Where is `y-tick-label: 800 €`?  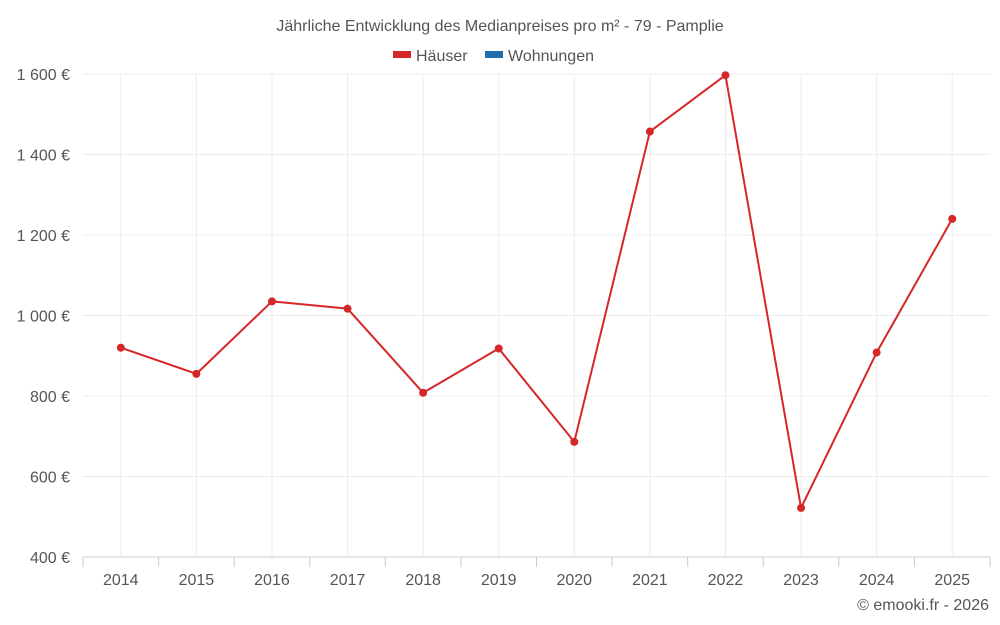
y-tick-label: 800 € is located at coordinates (50, 397).